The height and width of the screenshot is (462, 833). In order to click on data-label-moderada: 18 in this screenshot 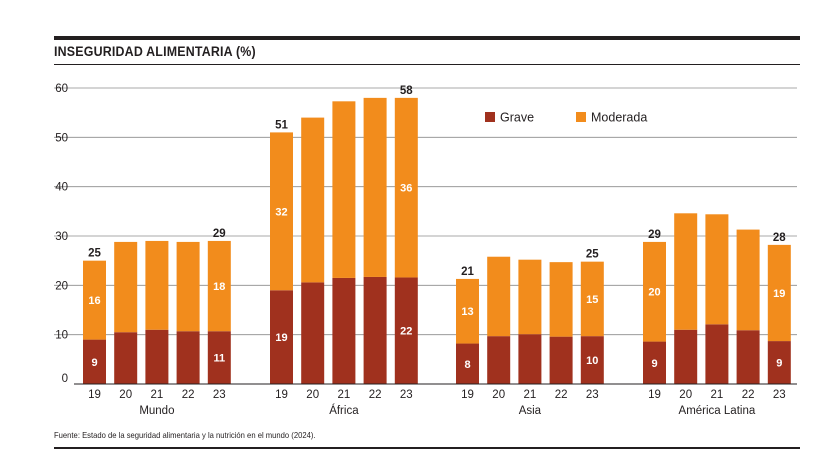, I will do `click(219, 287)`.